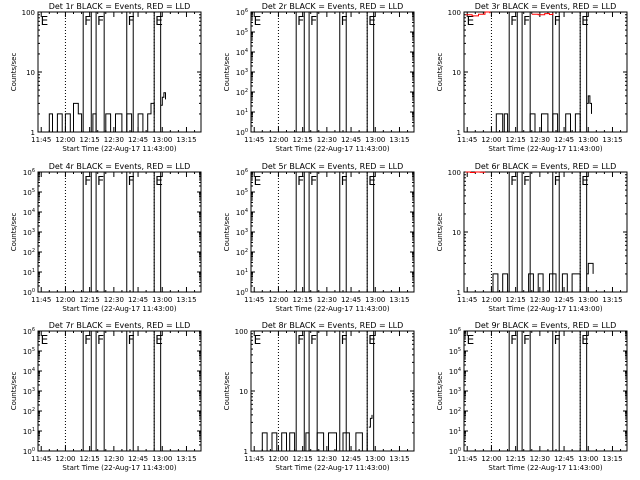 This screenshot has height=480, width=640. I want to click on panel-title: Det 6r BLACK = Events, RED = LLD, so click(546, 166).